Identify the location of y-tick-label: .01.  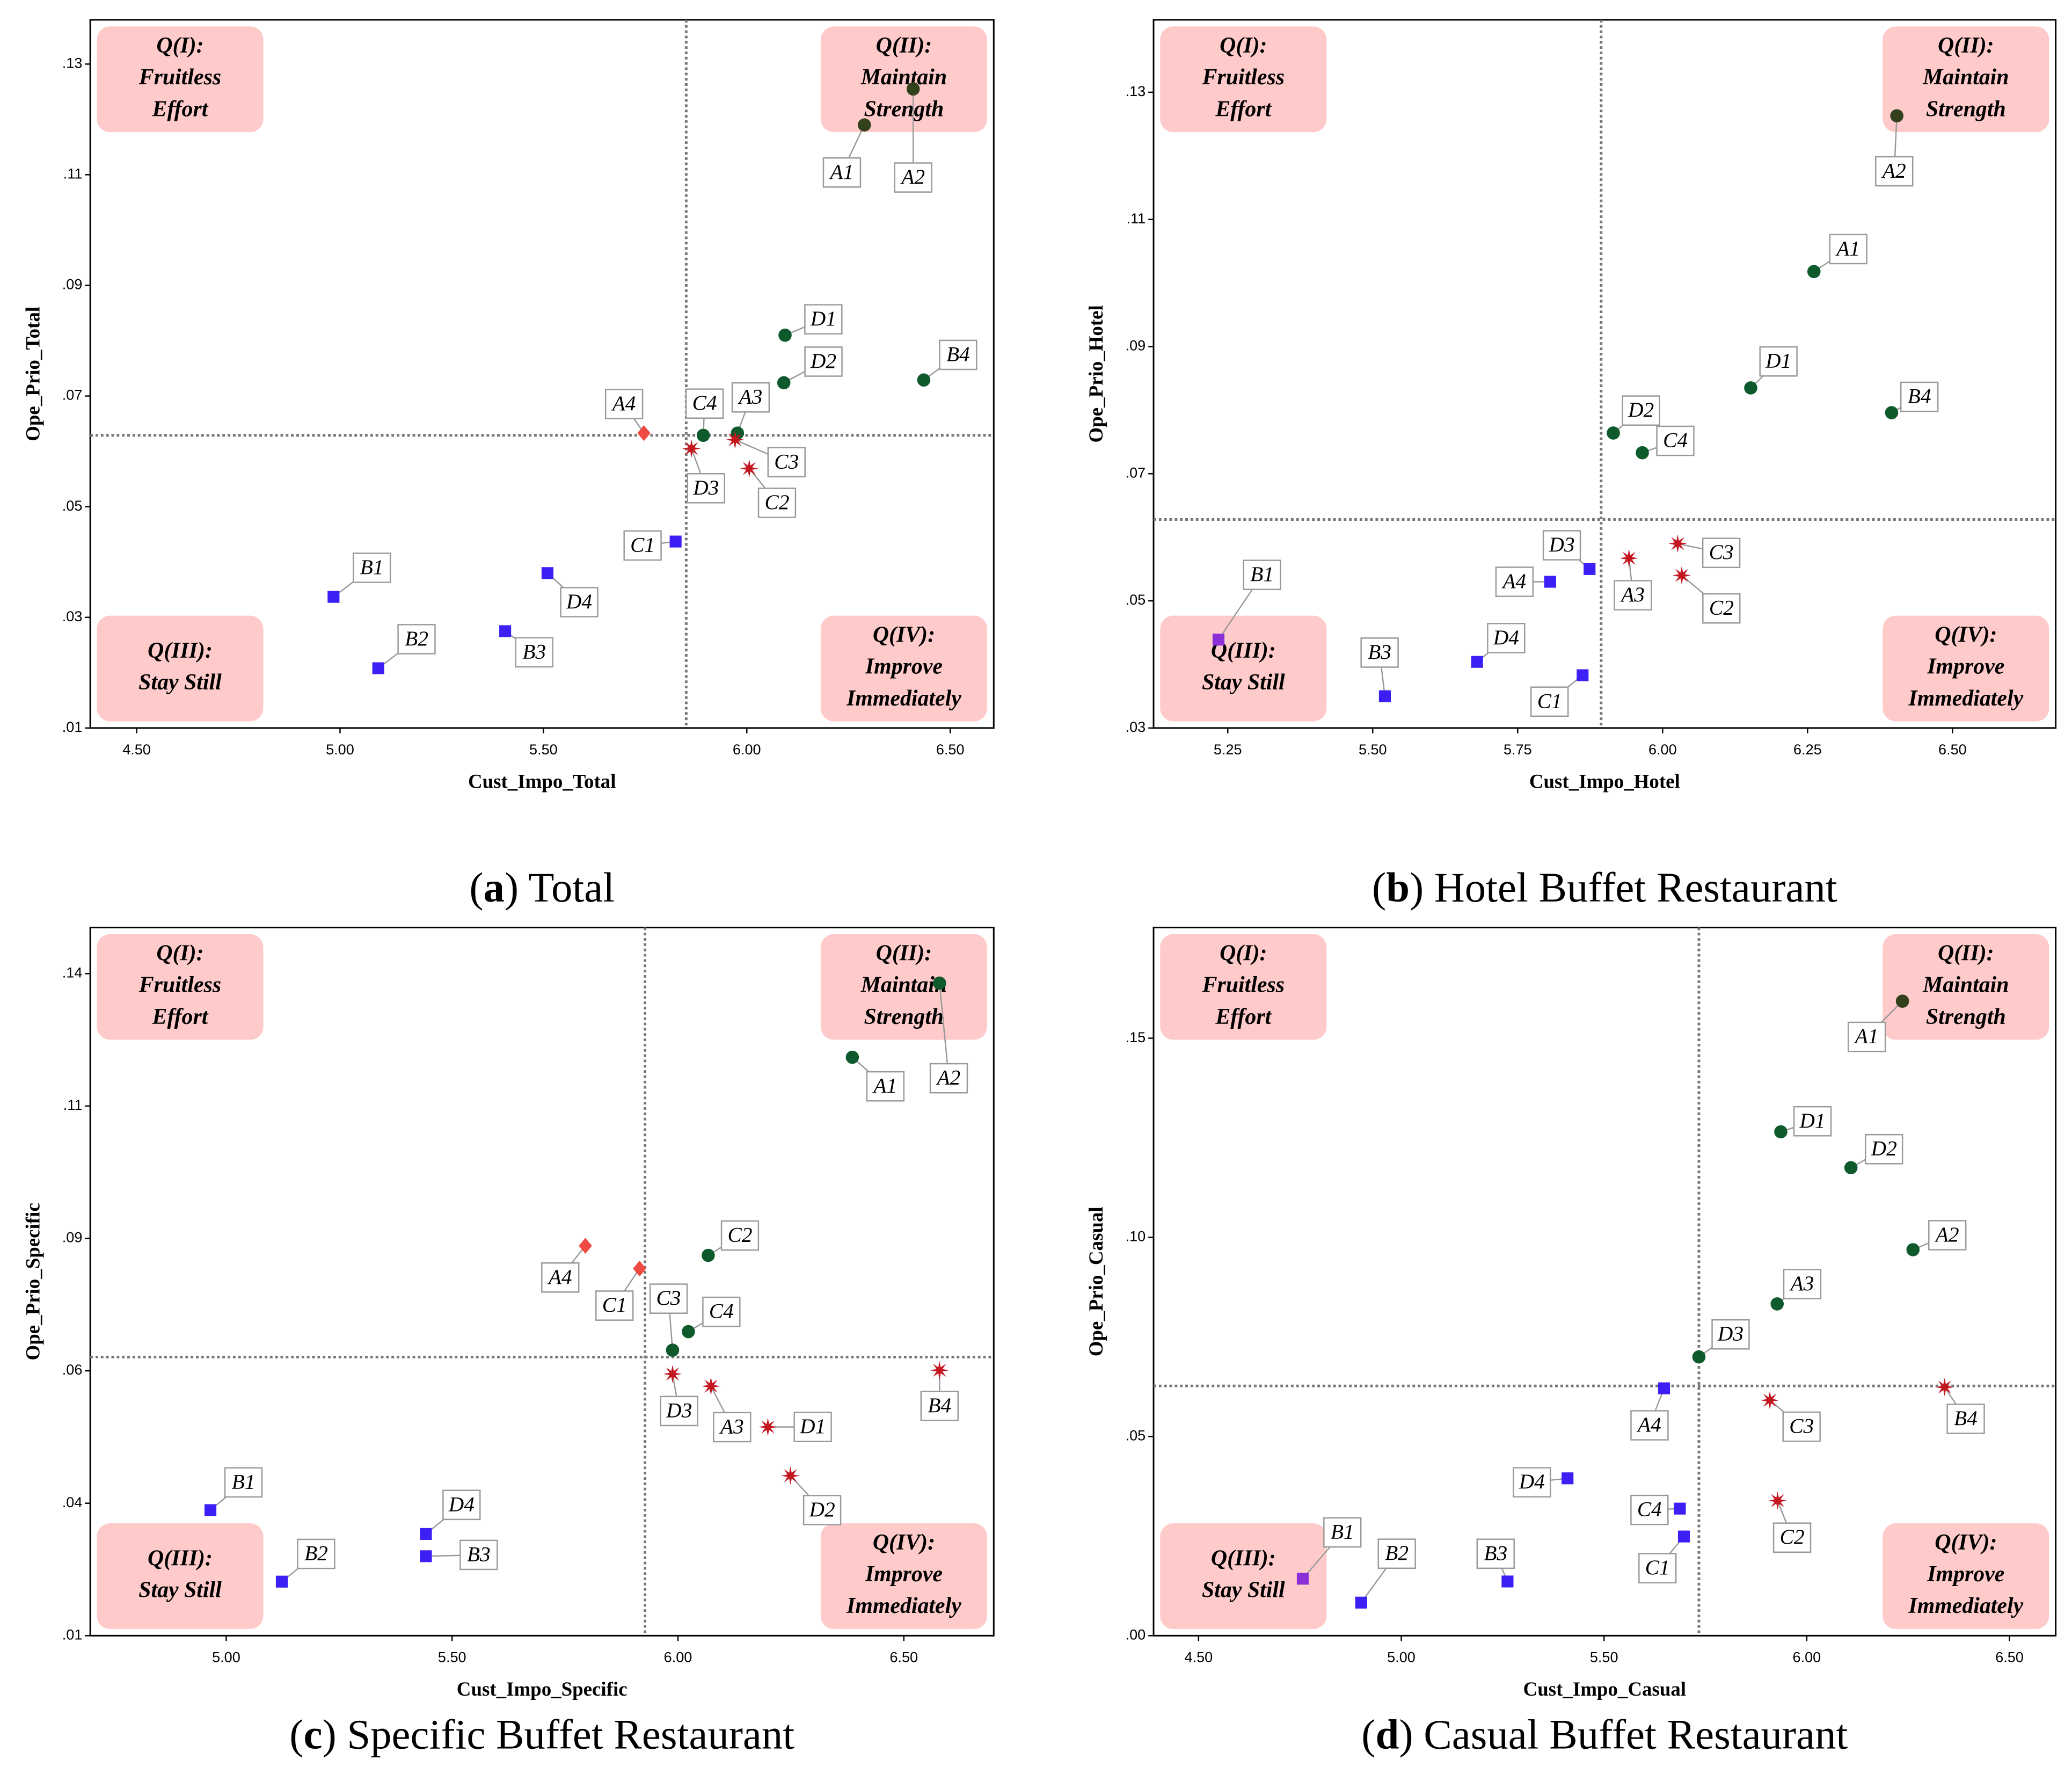
(72, 1634).